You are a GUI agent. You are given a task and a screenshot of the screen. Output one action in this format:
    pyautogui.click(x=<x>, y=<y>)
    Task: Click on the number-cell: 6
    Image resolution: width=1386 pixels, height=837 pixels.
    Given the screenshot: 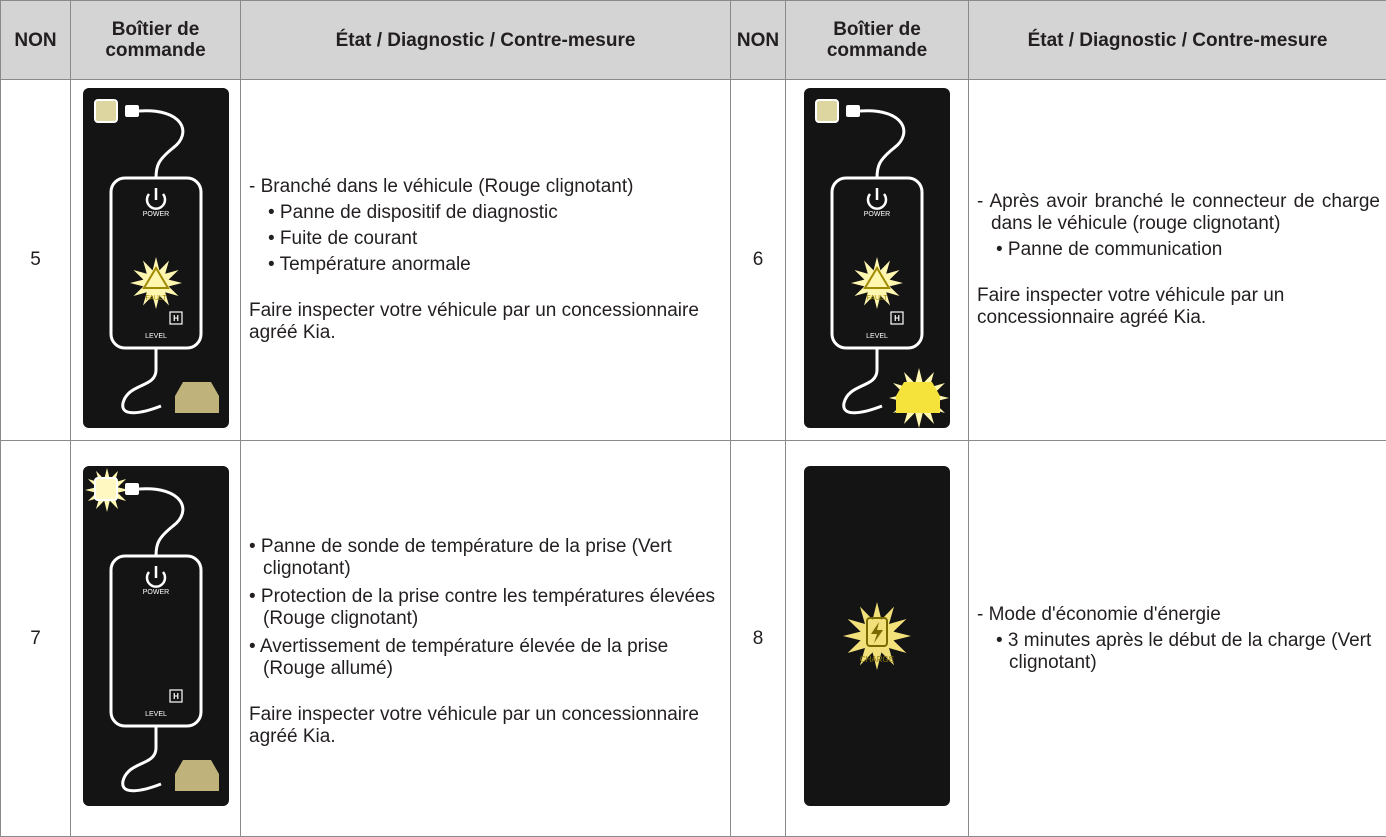 What is the action you would take?
    pyautogui.click(x=758, y=260)
    